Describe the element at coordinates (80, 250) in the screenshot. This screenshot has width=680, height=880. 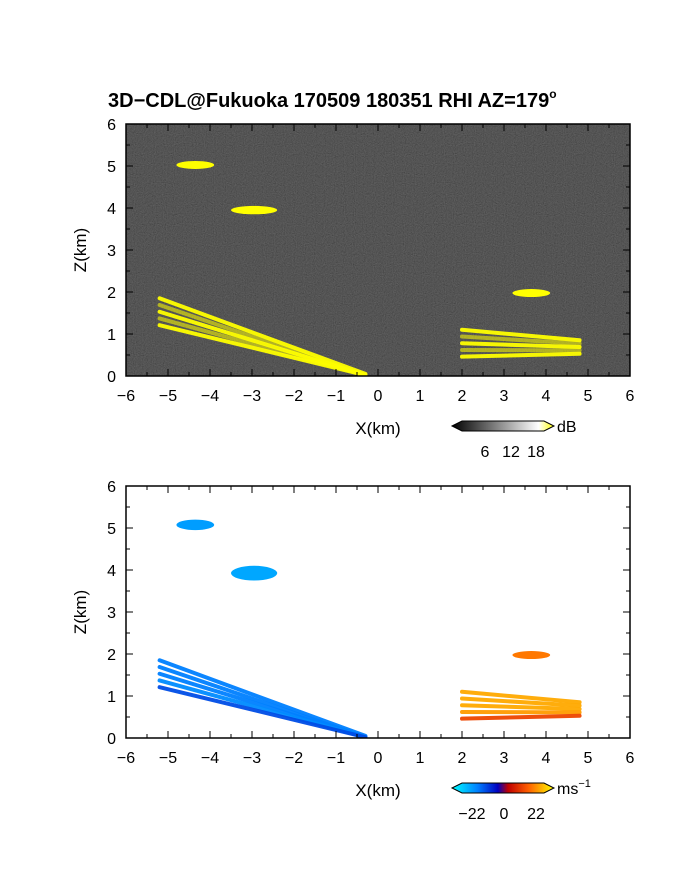
I see `backscatter-ylabel: Z(km)` at that location.